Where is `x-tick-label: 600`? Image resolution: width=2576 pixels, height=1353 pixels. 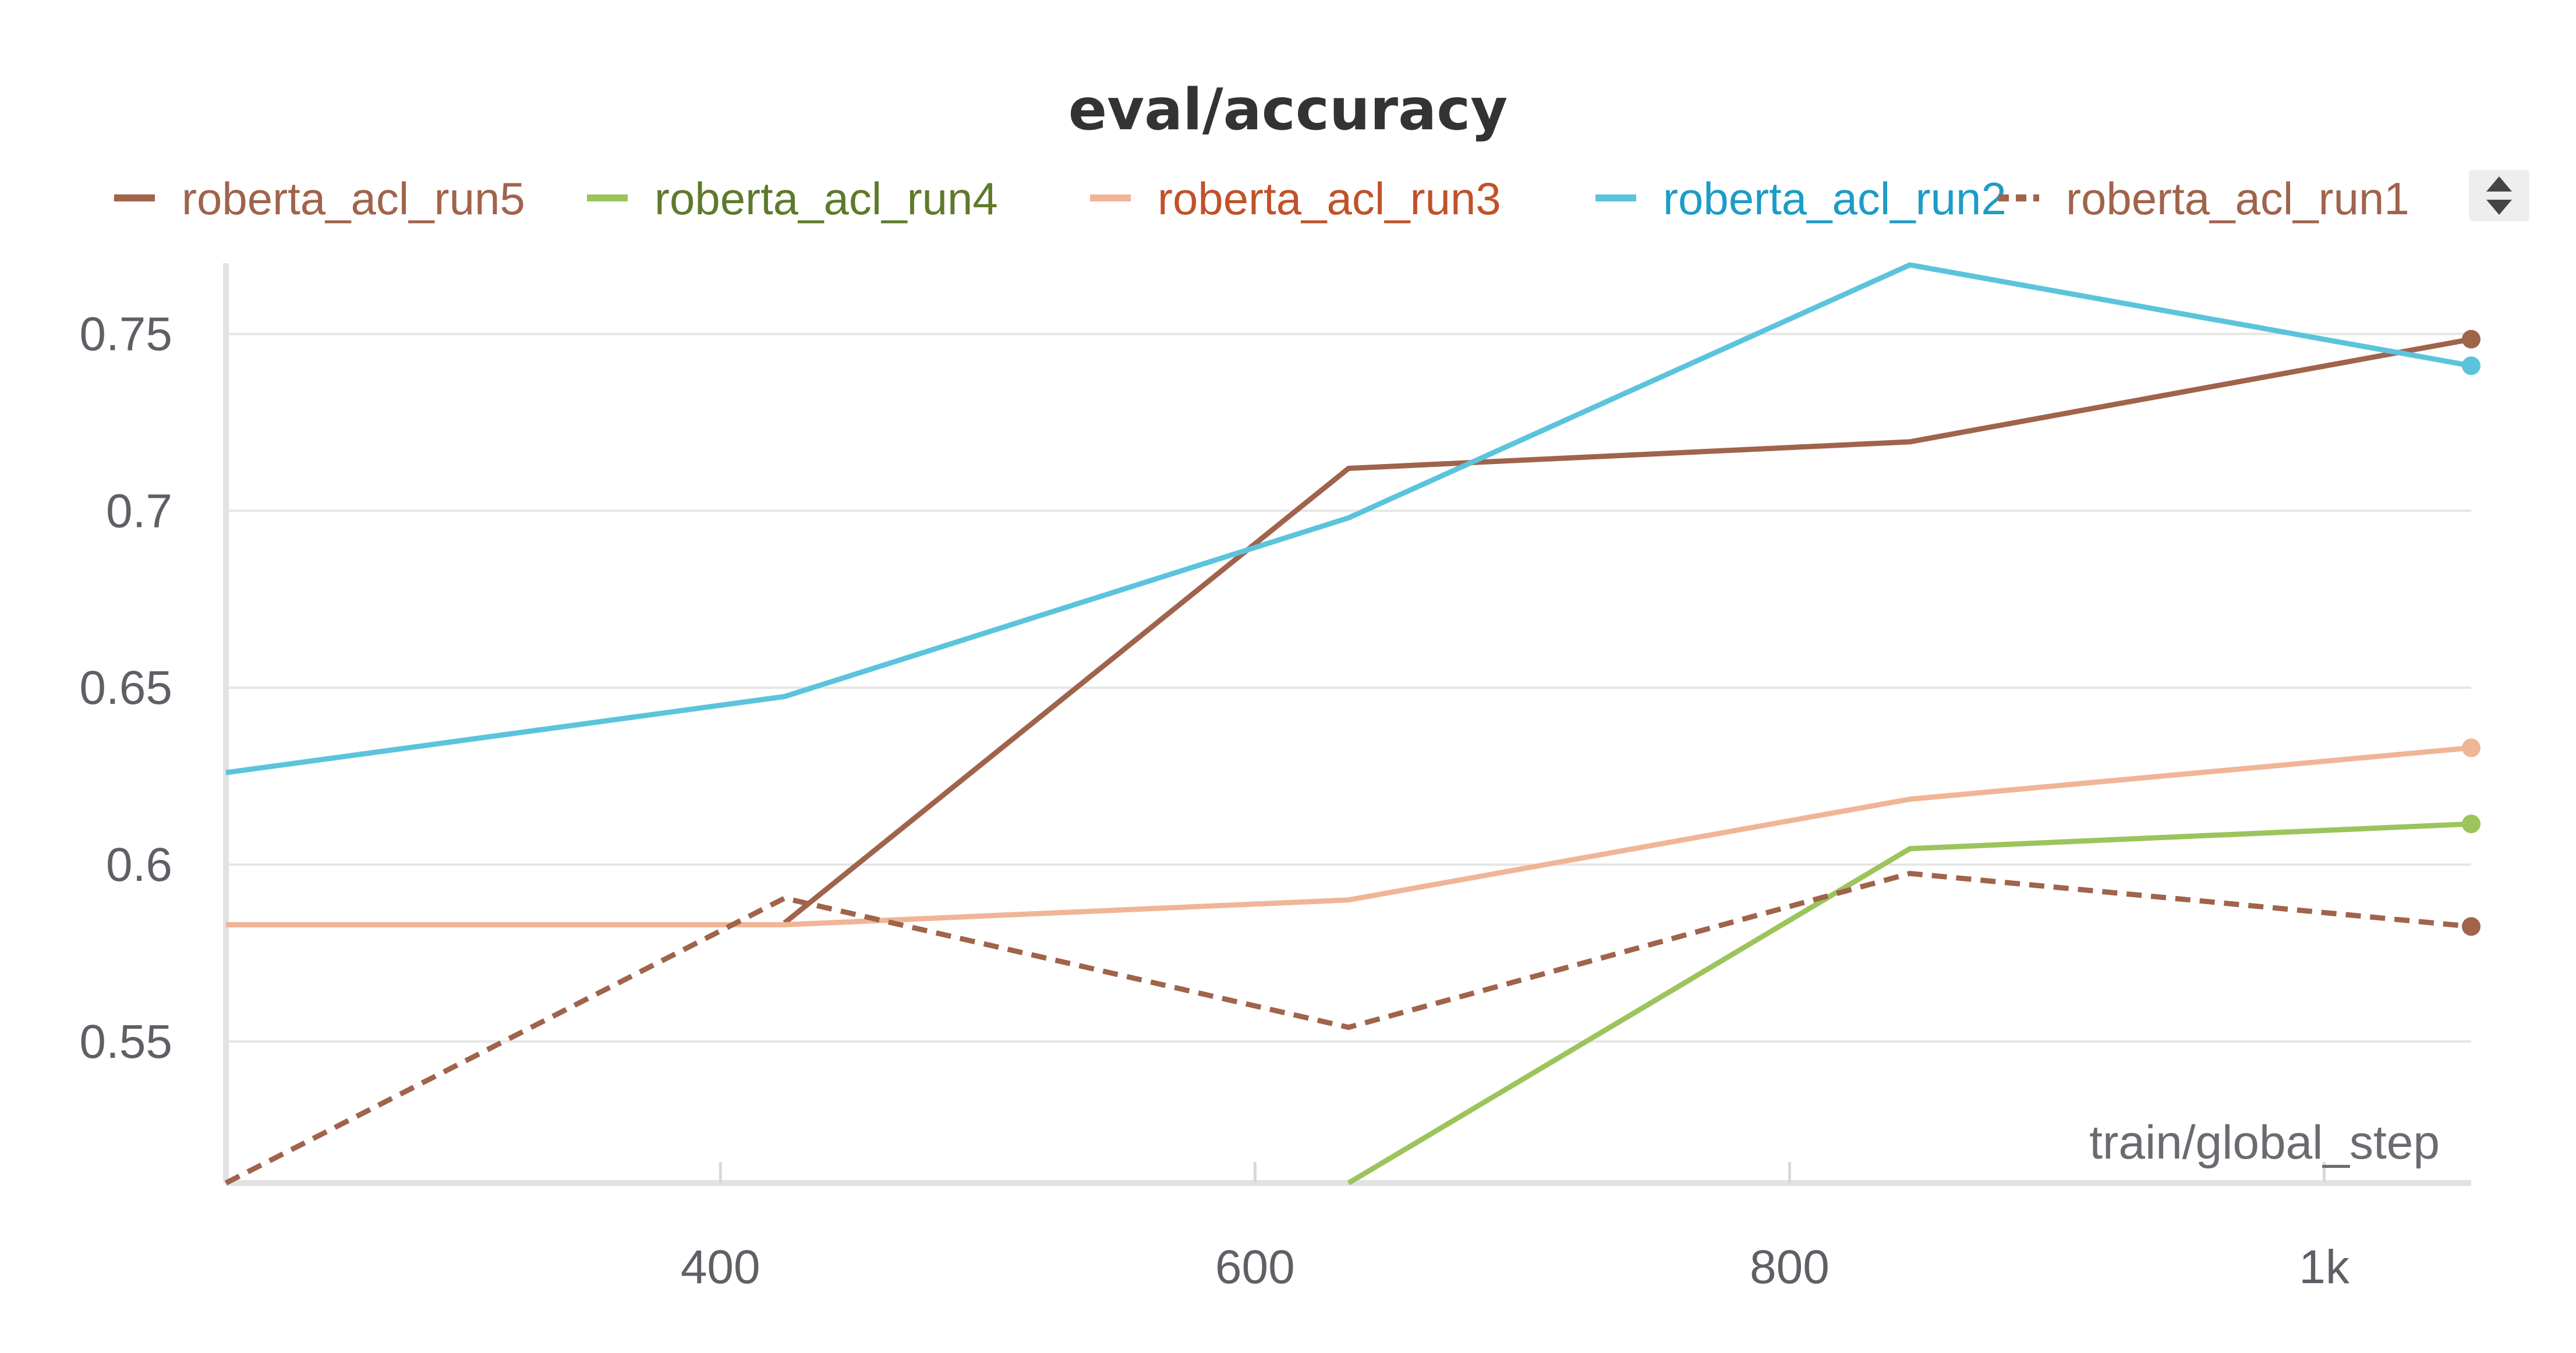 x-tick-label: 600 is located at coordinates (1255, 1268).